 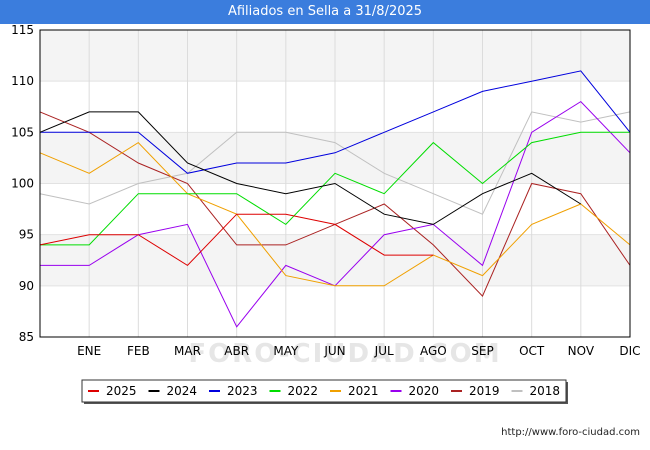 What do you see at coordinates (545, 391) in the screenshot?
I see `legend-label: 2018` at bounding box center [545, 391].